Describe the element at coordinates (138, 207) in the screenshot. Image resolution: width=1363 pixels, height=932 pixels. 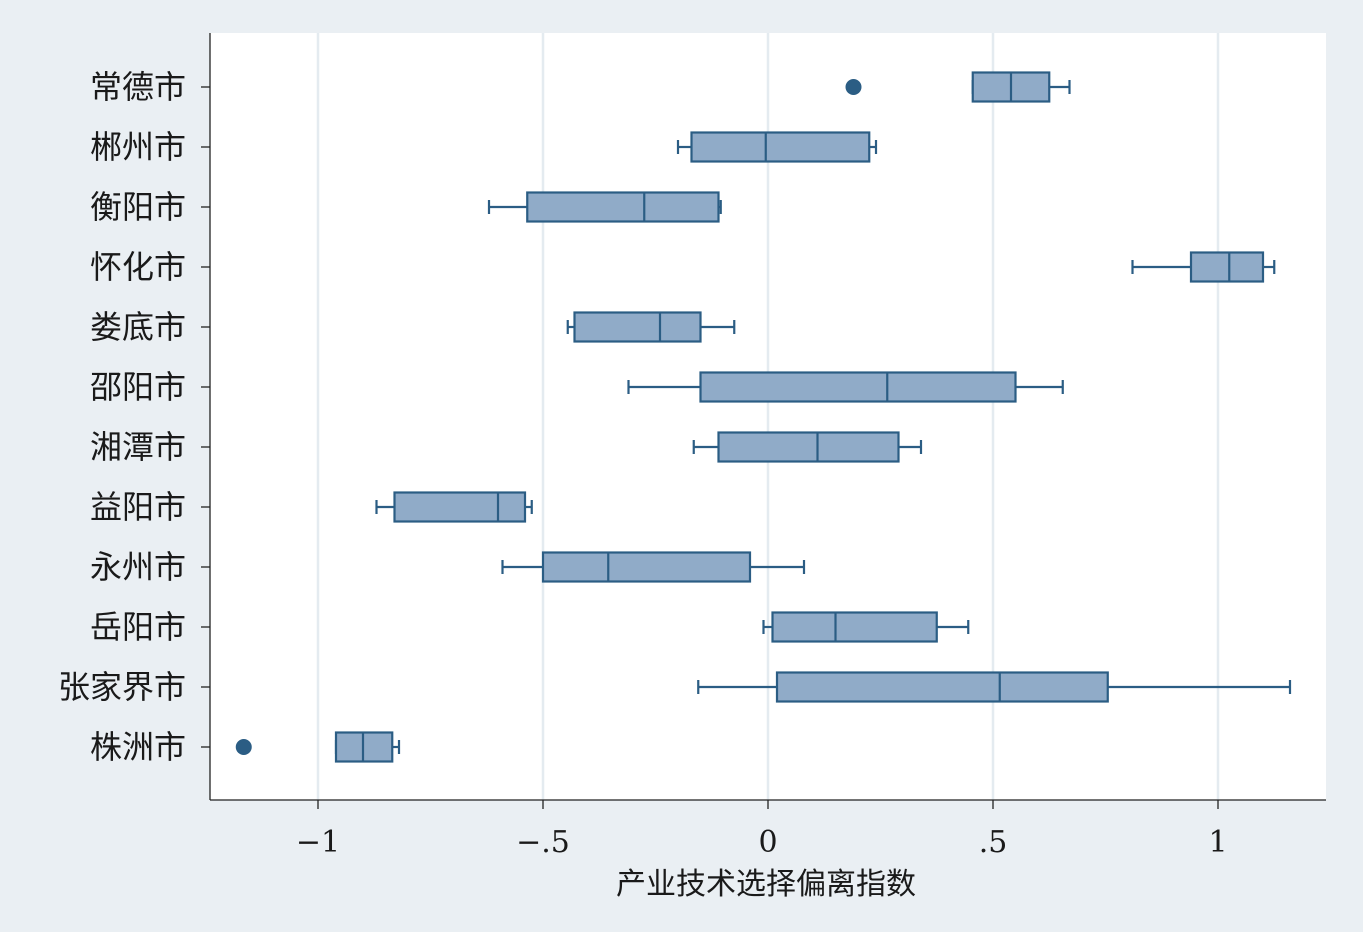
I see `category-label: 衡阳市` at that location.